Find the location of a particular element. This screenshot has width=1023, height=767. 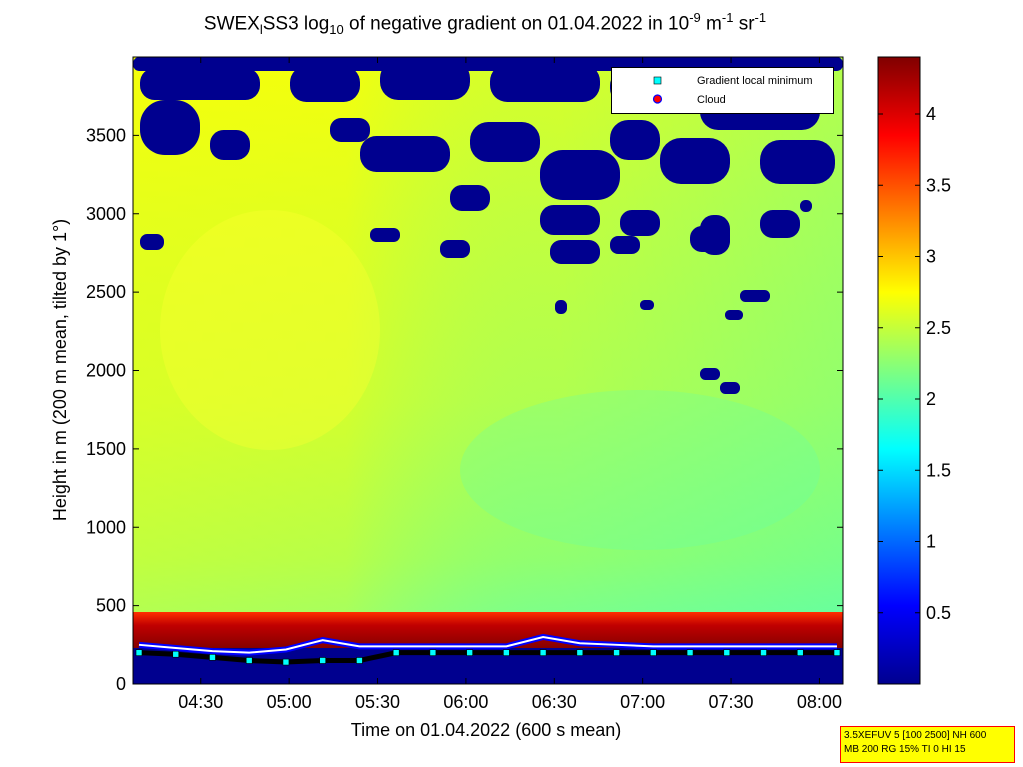

colorbar-tick-label: 2.5 is located at coordinates (938, 328).